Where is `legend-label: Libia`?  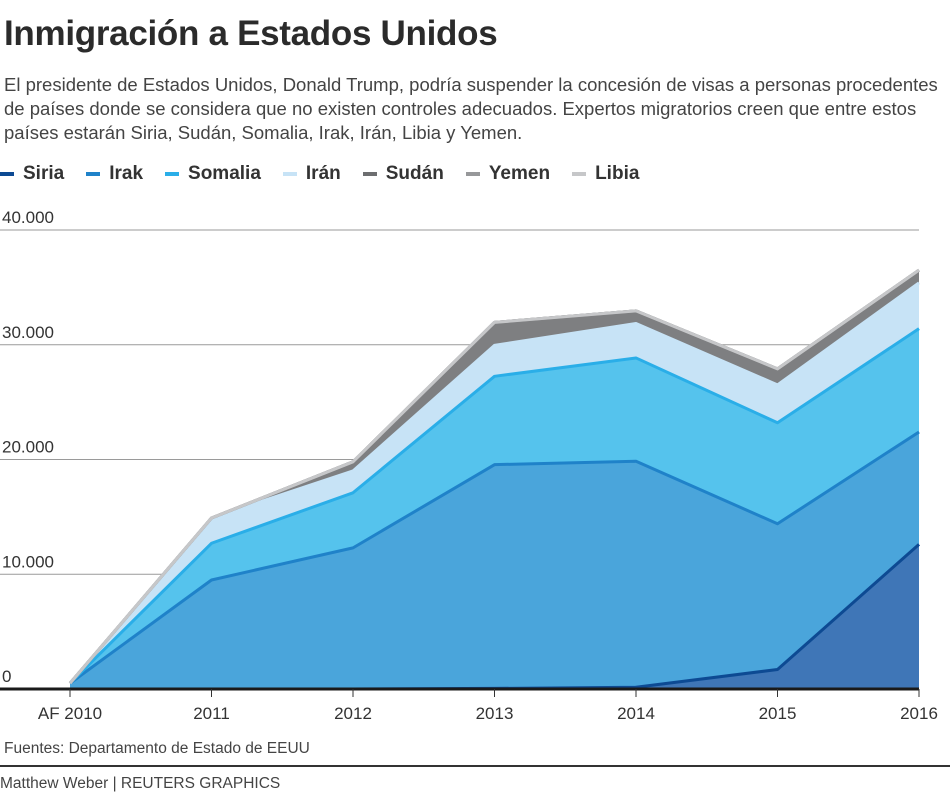 legend-label: Libia is located at coordinates (617, 173).